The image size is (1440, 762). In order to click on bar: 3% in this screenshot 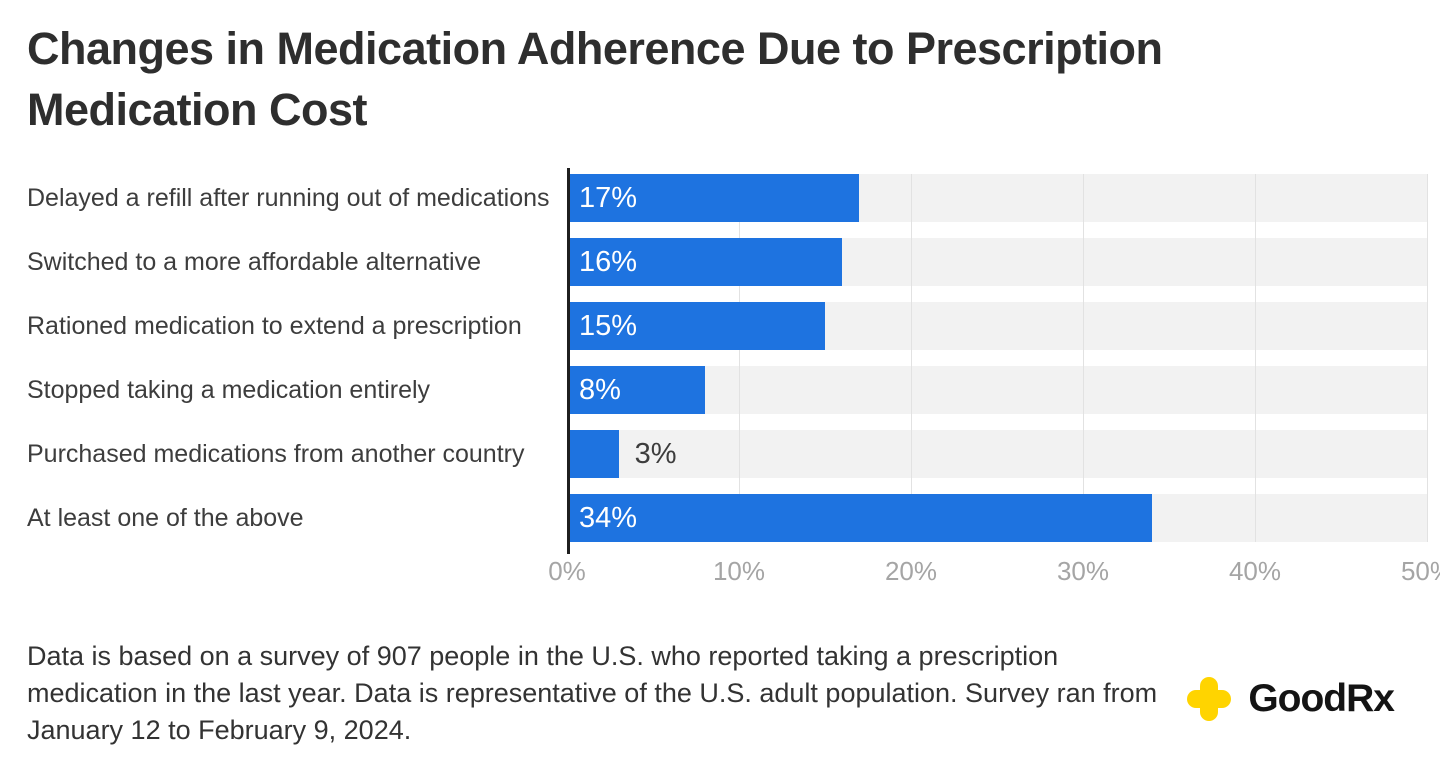, I will do `click(622, 454)`.